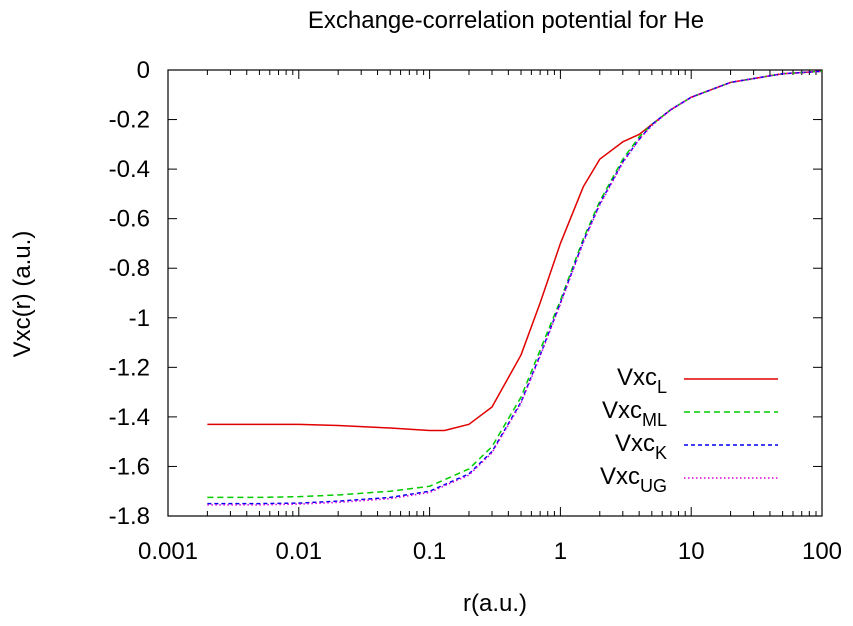  What do you see at coordinates (22, 294) in the screenshot?
I see `y-axis-title: Vxc(r) (a.u.)` at bounding box center [22, 294].